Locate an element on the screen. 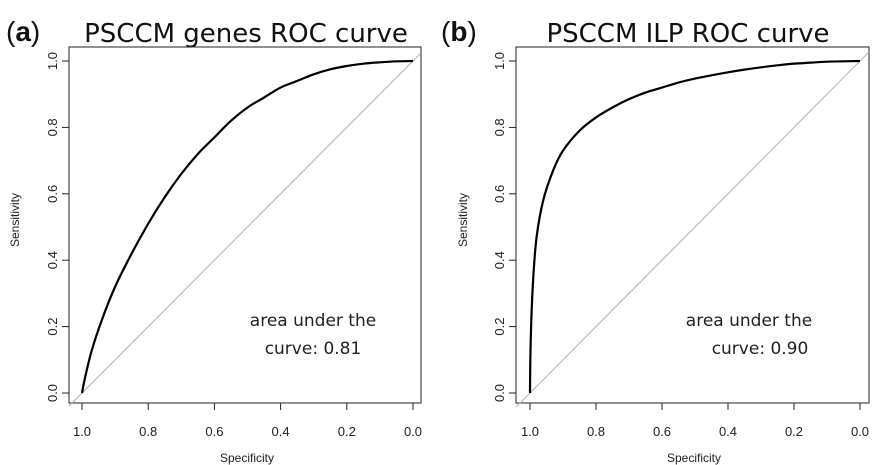  panel-a-y-tick-label: 0.0 is located at coordinates (52, 393).